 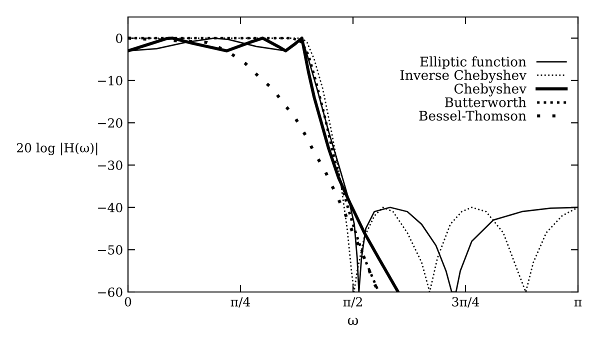 I want to click on legend-label: Inverse Chebyshev, so click(x=463, y=76).